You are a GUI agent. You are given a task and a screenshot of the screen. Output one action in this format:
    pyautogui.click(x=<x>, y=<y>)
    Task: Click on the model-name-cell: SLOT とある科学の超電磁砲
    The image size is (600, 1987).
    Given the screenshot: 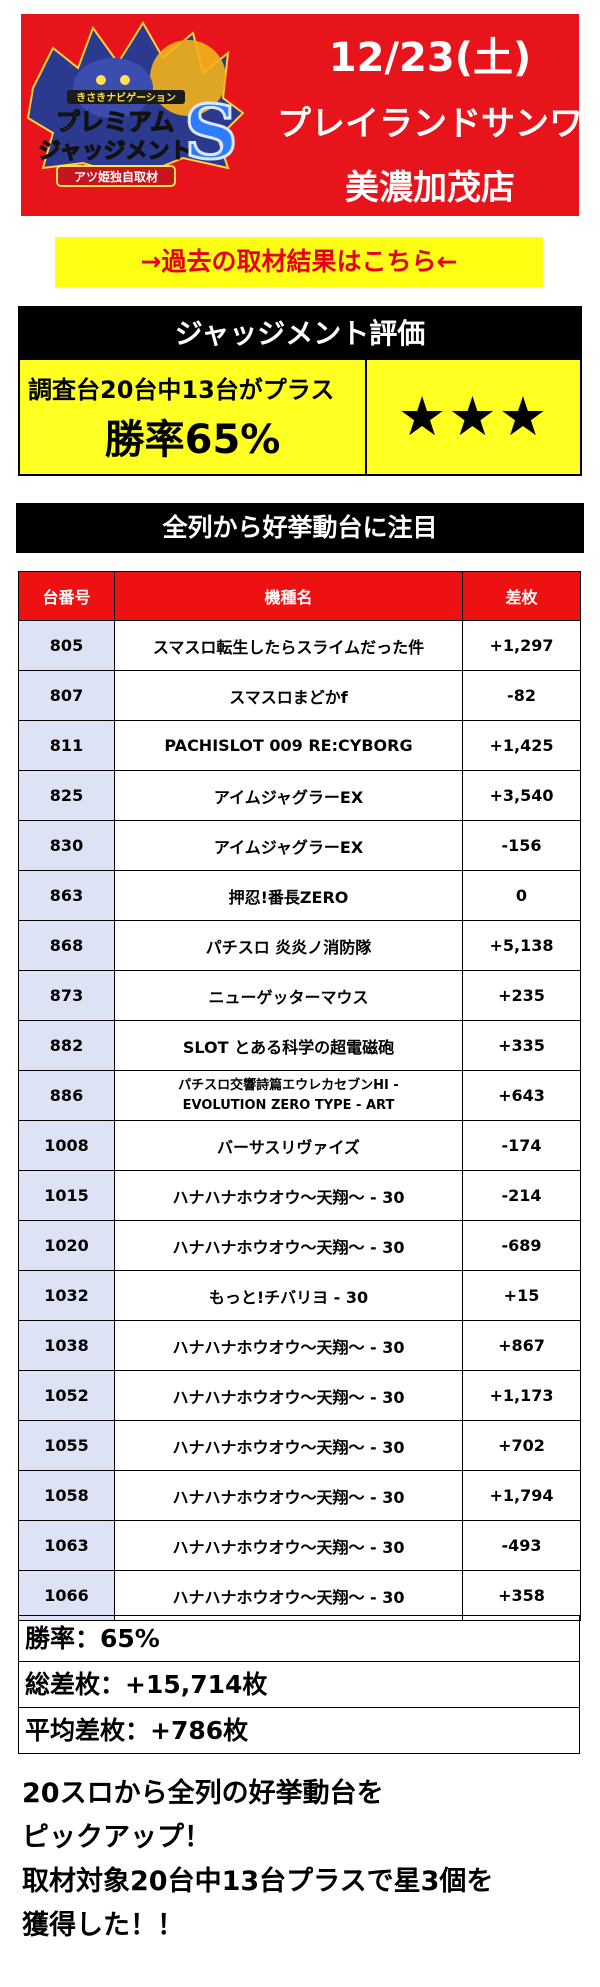 What is the action you would take?
    pyautogui.click(x=288, y=1045)
    